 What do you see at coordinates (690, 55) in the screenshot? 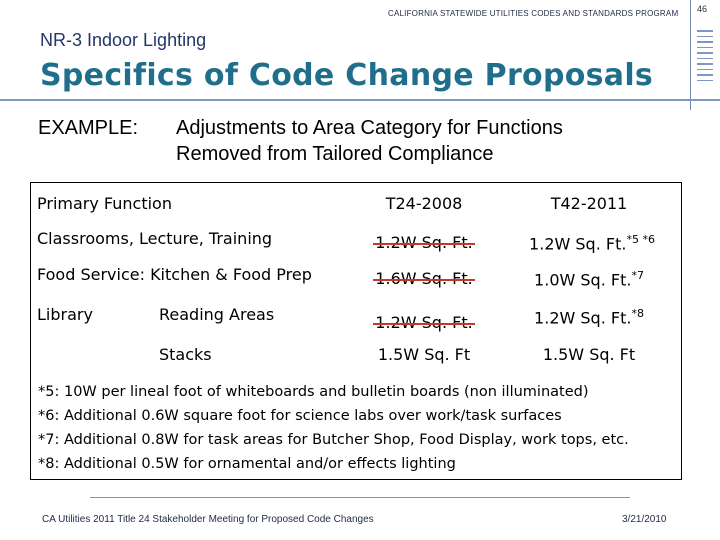
I see `right-divider` at bounding box center [690, 55].